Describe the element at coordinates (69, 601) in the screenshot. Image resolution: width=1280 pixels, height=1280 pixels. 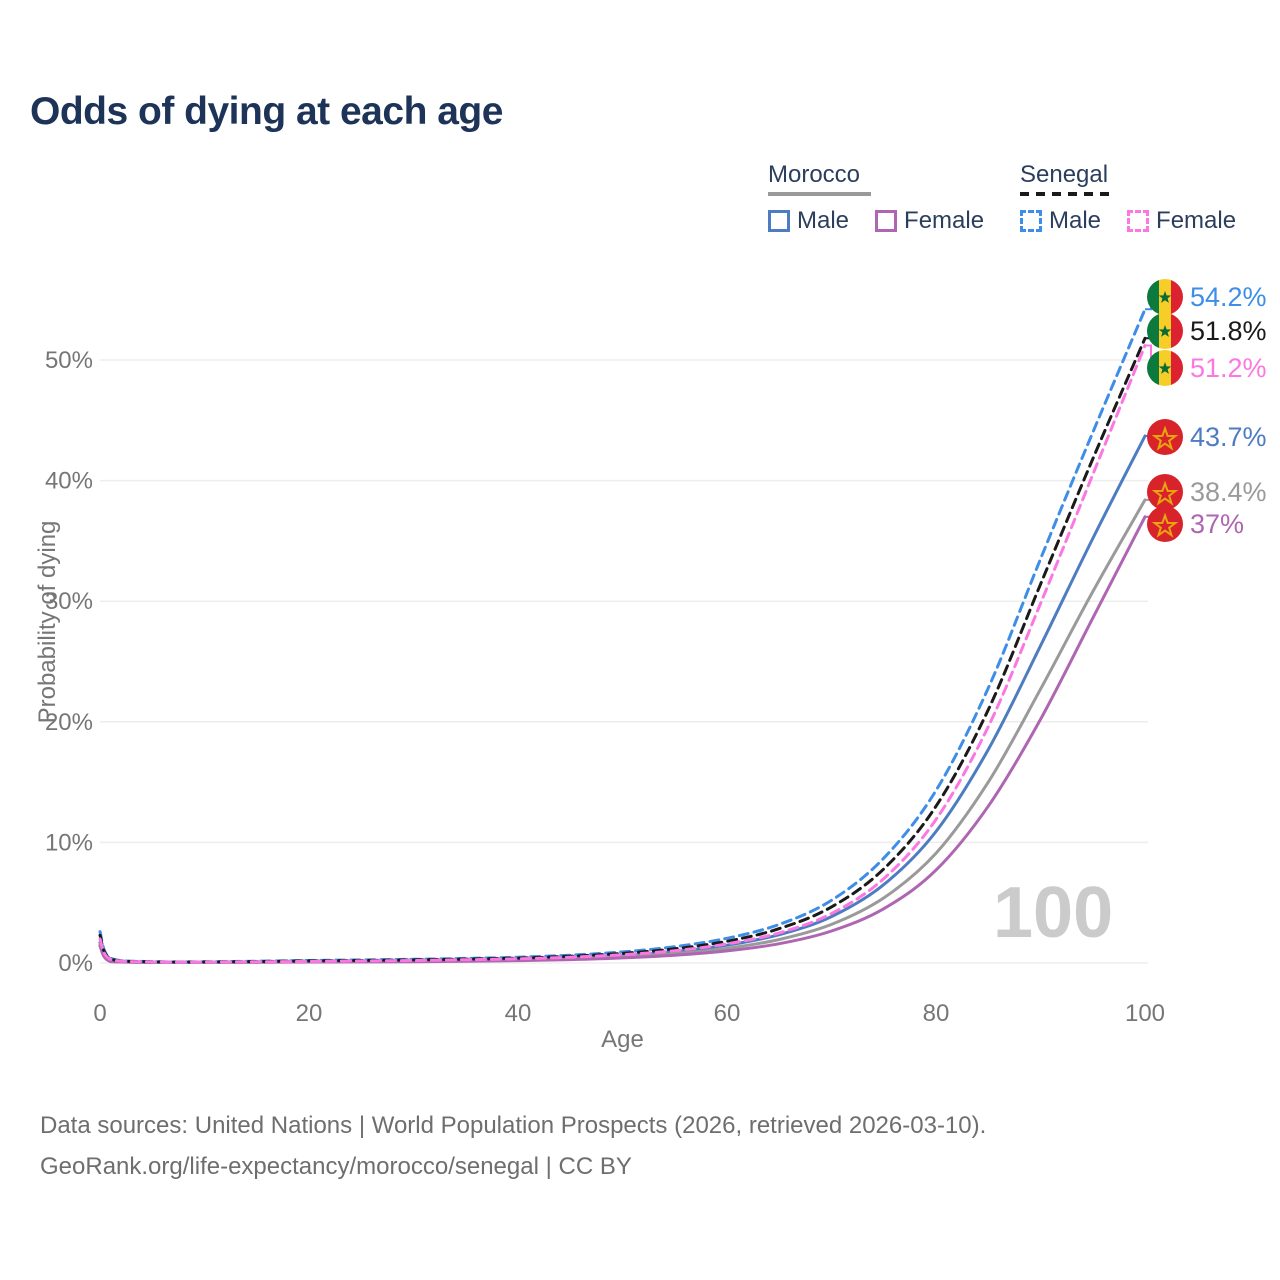
I see `y-tick-label: 30%` at that location.